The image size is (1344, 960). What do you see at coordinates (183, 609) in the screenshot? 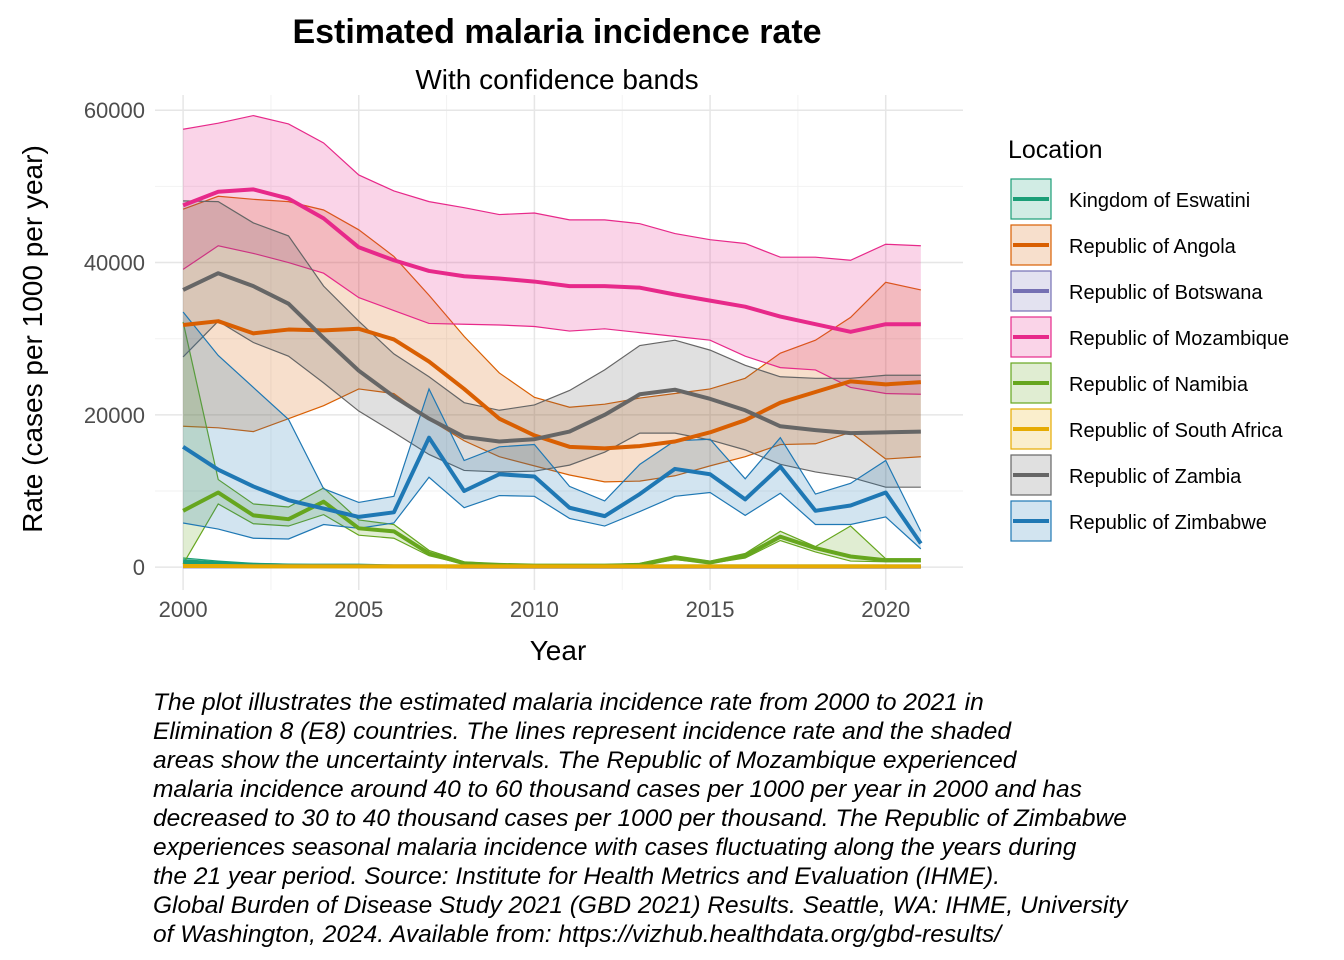
I see `x-tick-label: 2000` at bounding box center [183, 609].